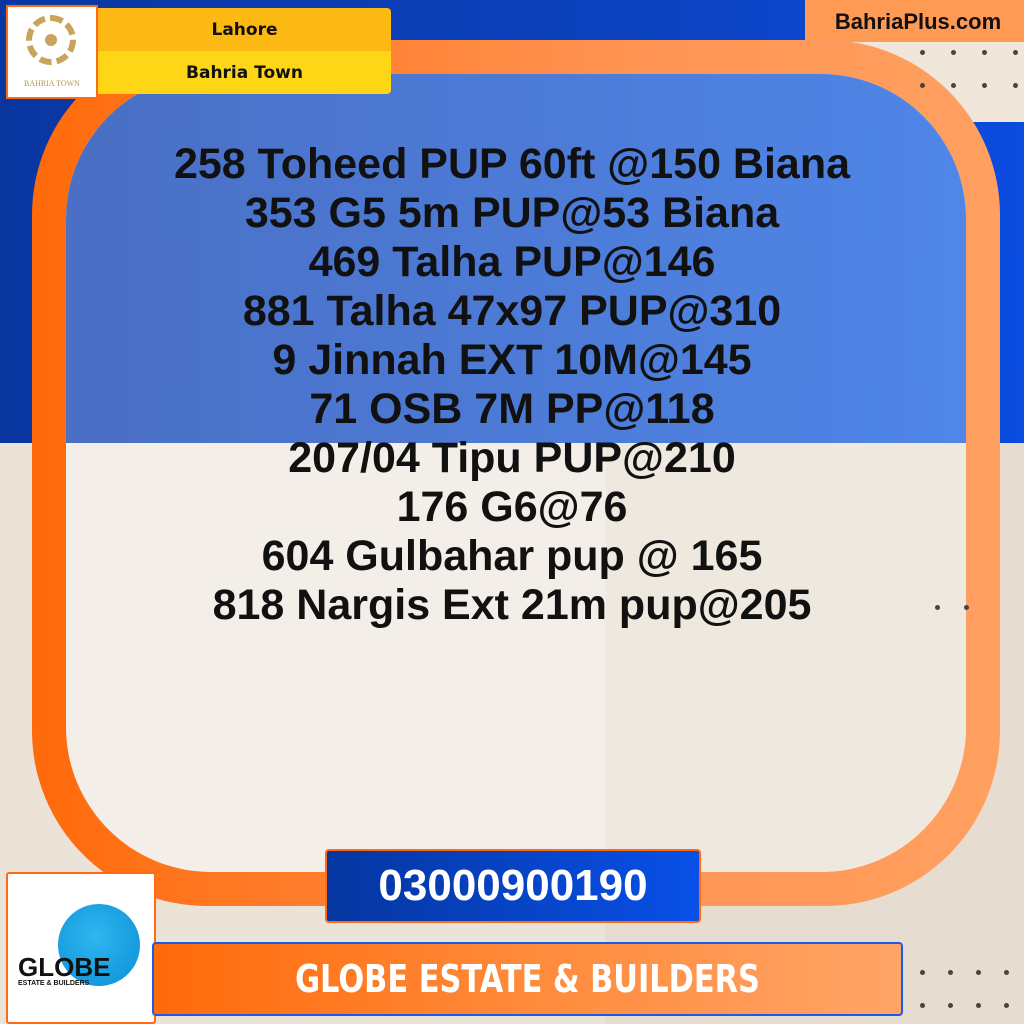  I want to click on logo-text: BAHRIA TOWN, so click(52, 83).